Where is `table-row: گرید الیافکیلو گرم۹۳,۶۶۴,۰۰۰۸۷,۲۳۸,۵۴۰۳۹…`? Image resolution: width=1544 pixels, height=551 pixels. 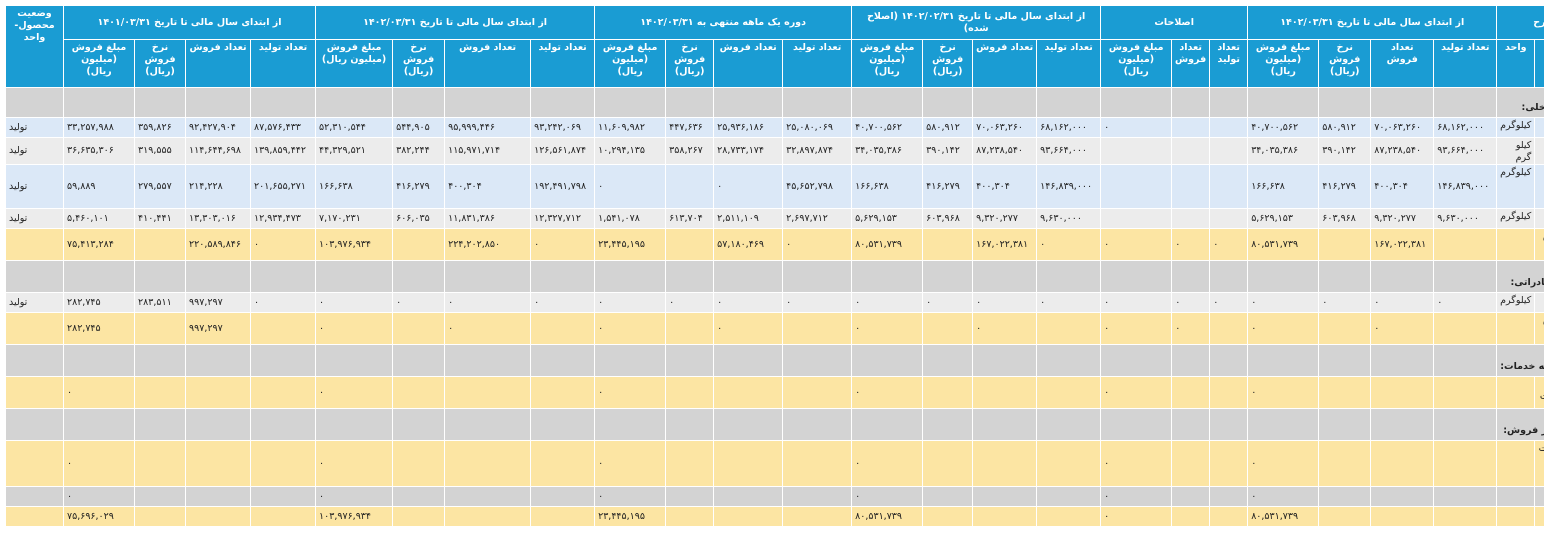 table-row: گرید الیافکیلو گرم۹۳,۶۶۴,۰۰۰۸۷,۲۳۸,۵۴۰۳۹… is located at coordinates (774, 151).